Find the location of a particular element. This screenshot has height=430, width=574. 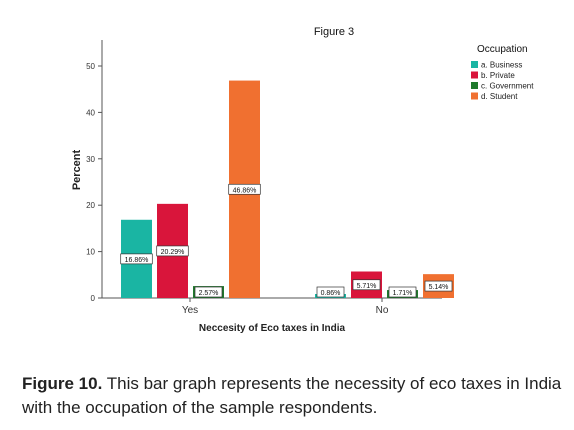

data-label: 20.29% is located at coordinates (173, 252).